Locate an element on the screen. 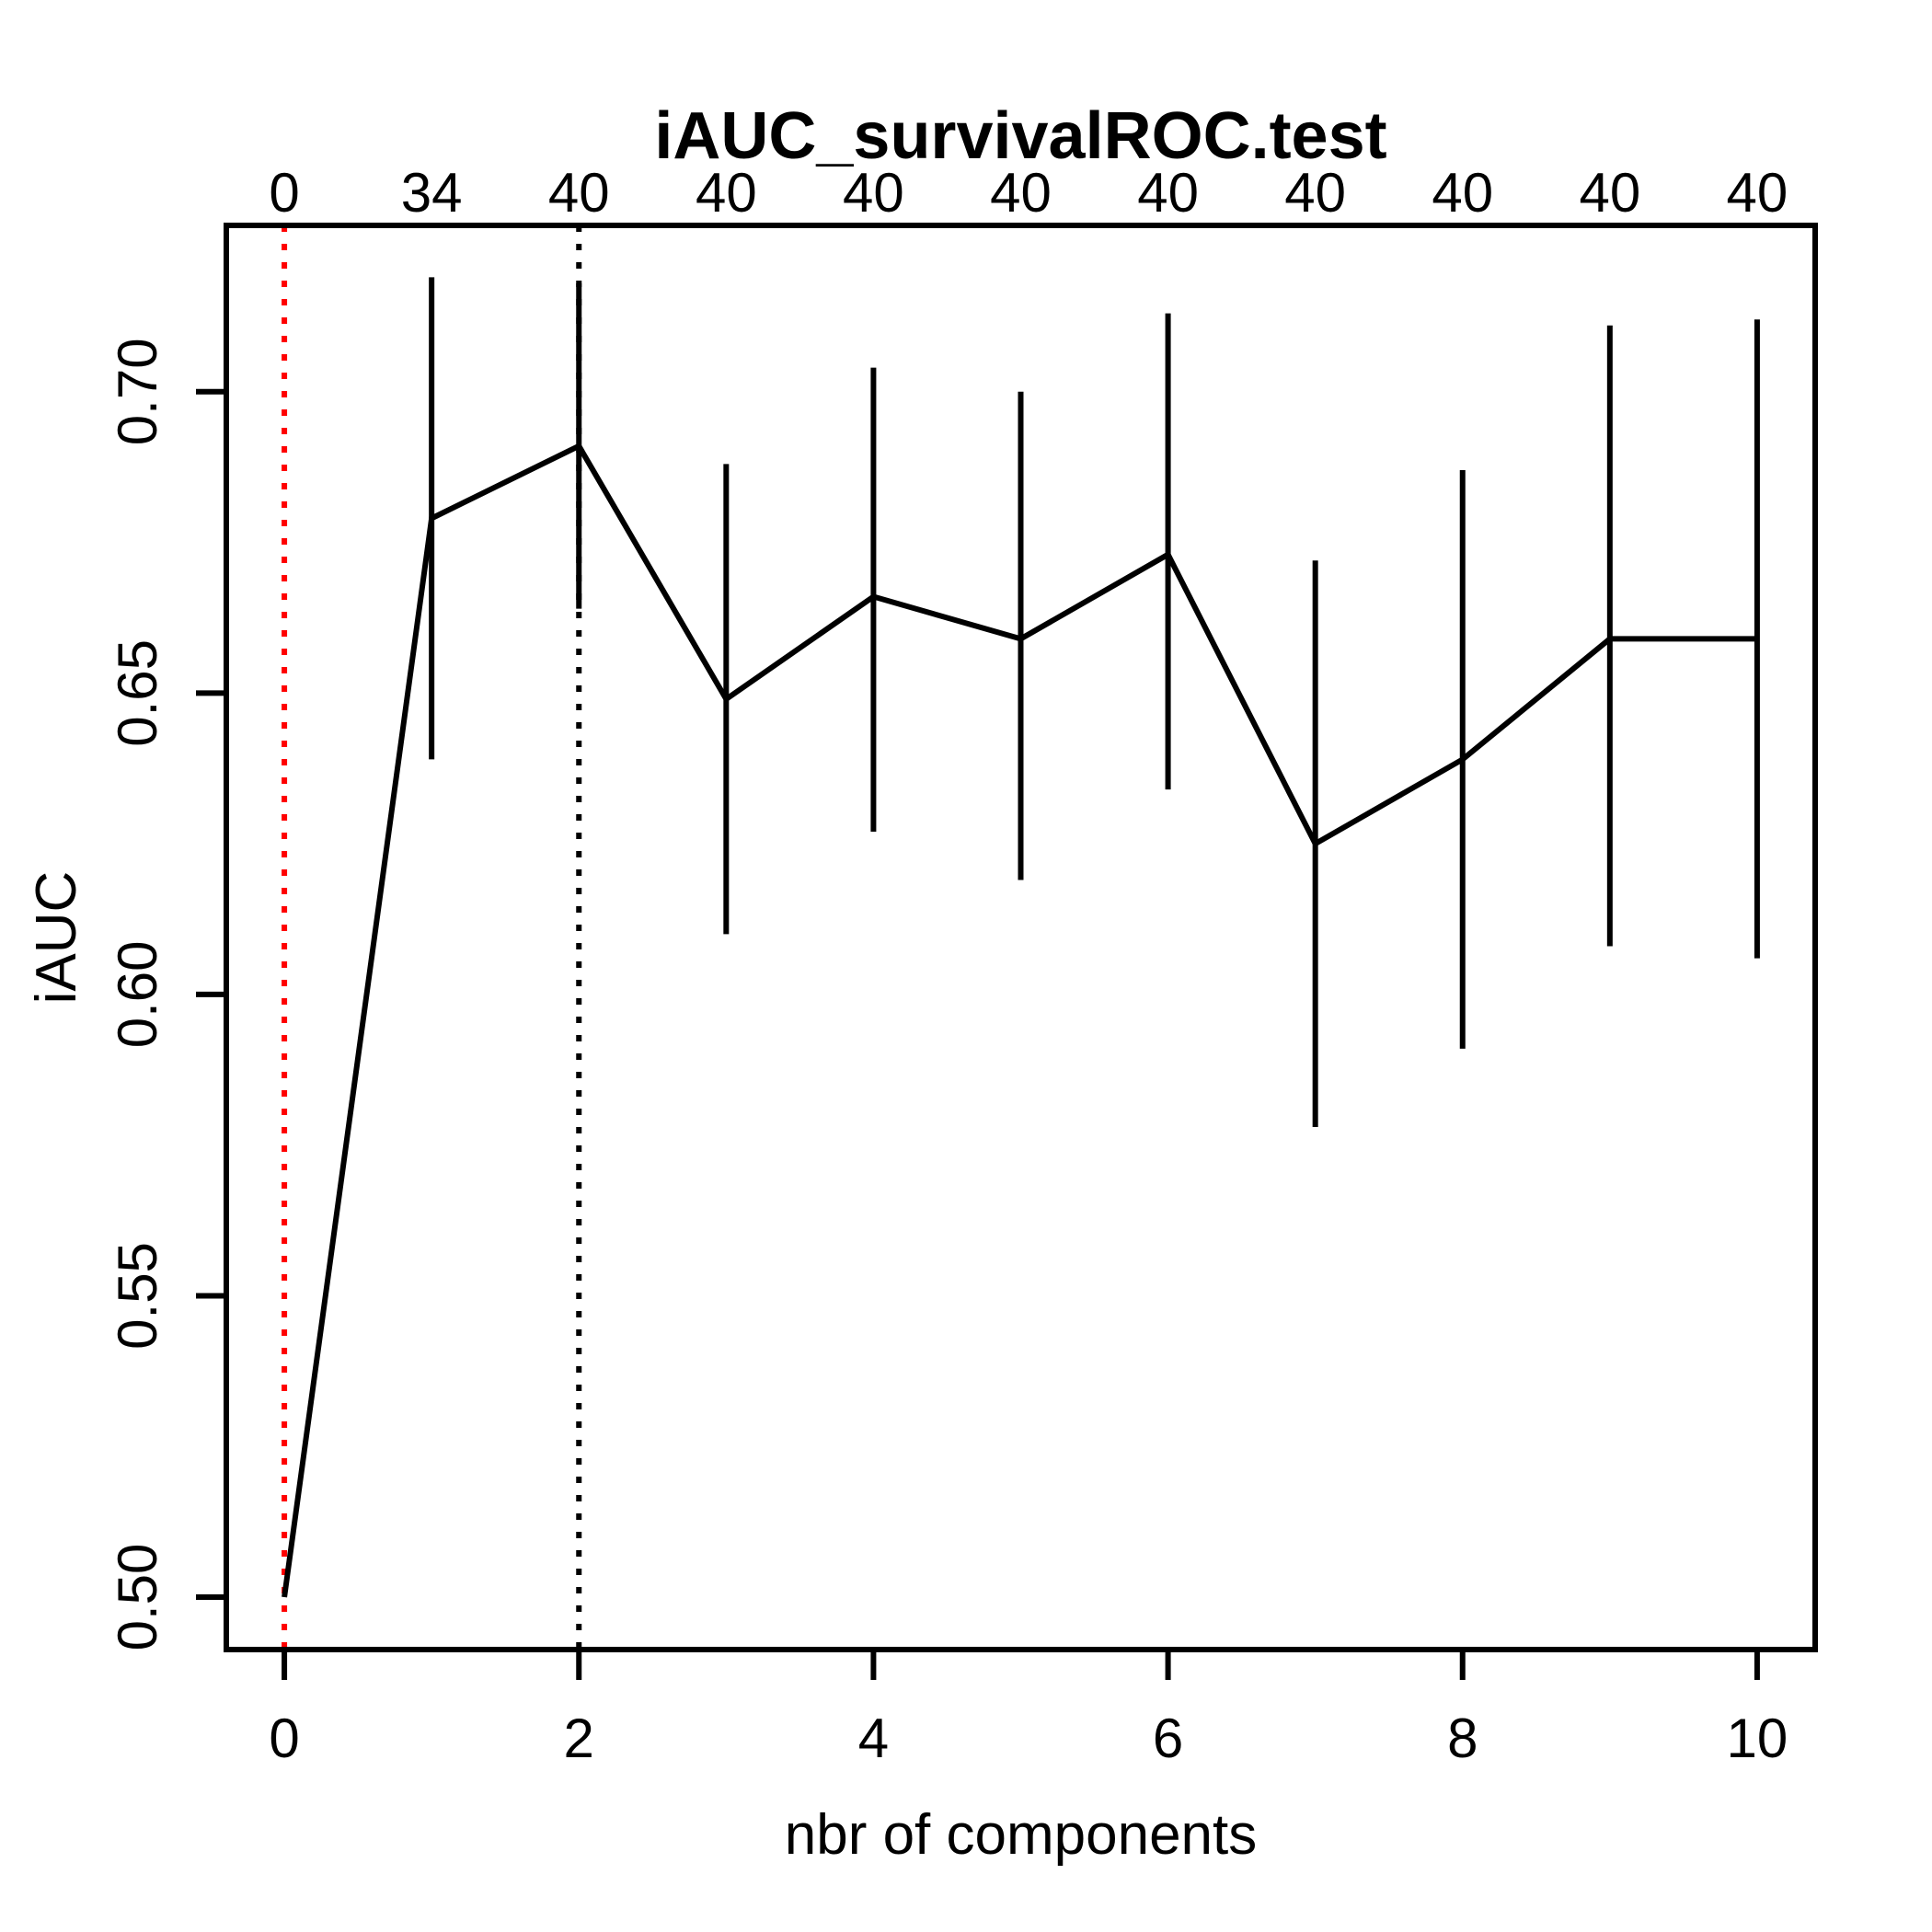  y-tick-label: 0.65 is located at coordinates (137, 693).